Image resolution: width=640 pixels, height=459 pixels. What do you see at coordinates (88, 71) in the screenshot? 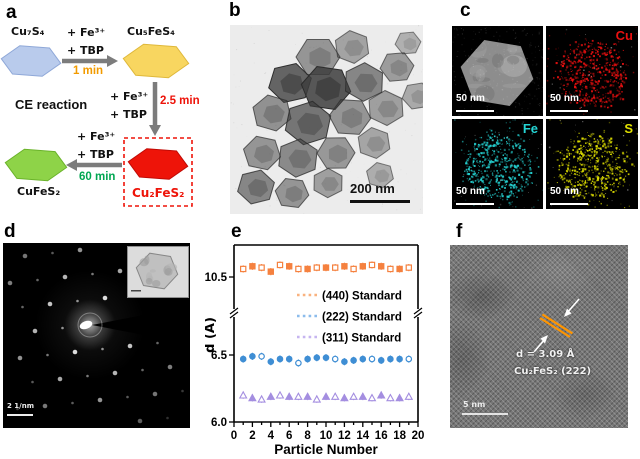
I see `time-step1: 1 min` at bounding box center [88, 71].